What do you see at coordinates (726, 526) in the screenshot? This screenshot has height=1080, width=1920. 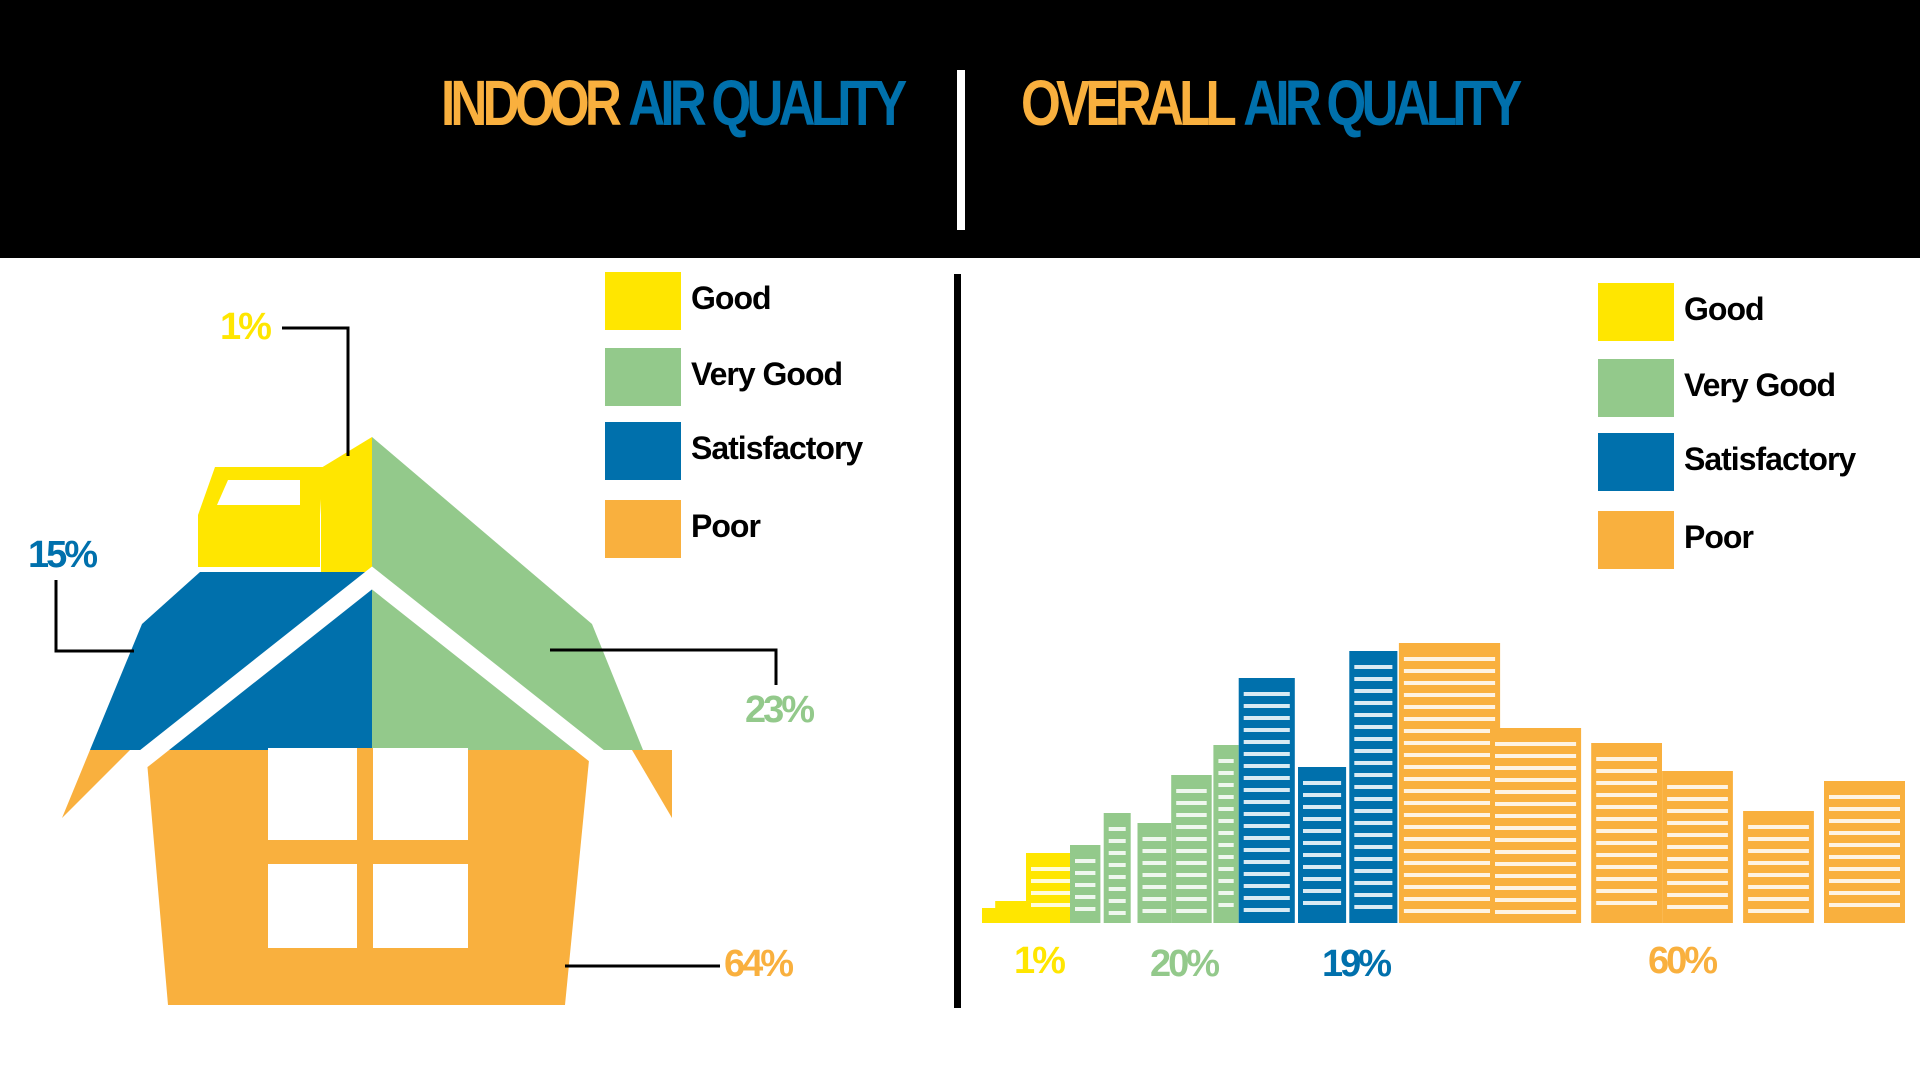 I see `legend-label-poor: Poor` at bounding box center [726, 526].